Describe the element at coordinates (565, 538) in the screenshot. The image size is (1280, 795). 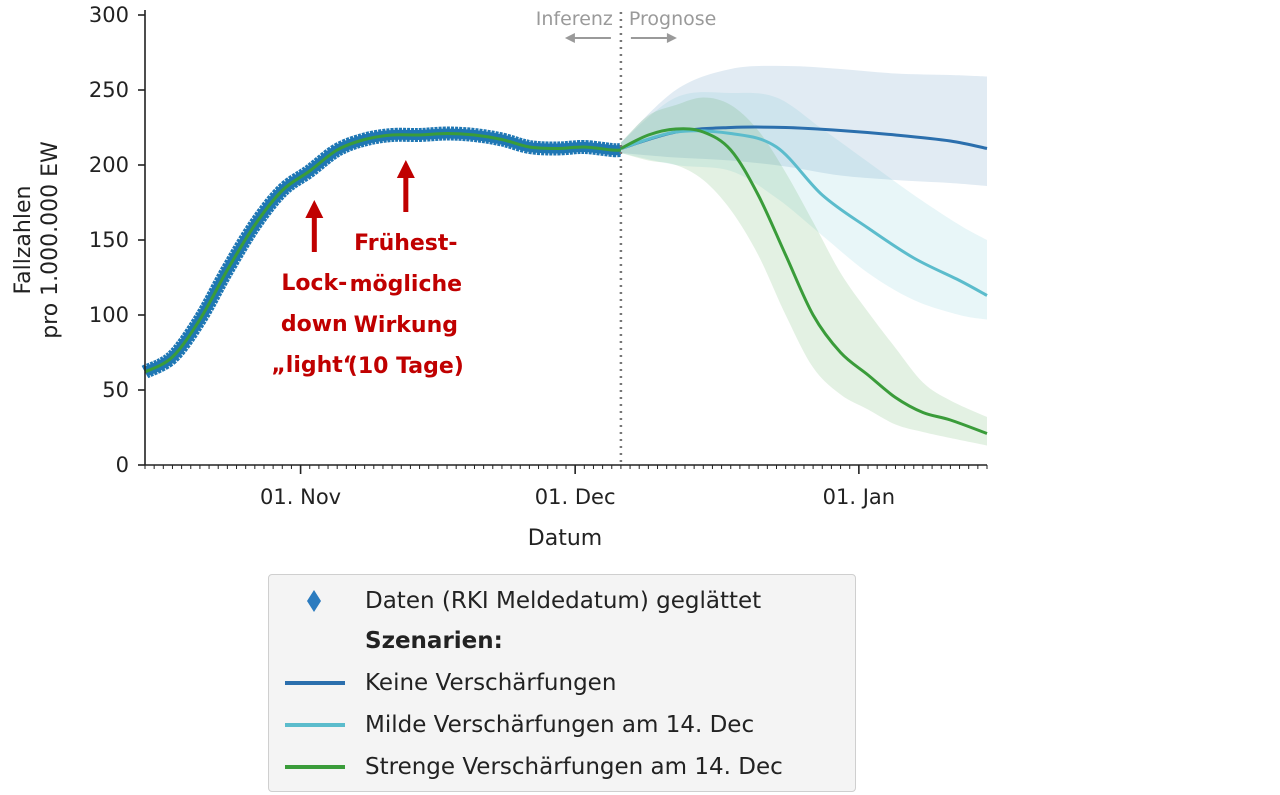
I see `x-axis-title: Datum` at that location.